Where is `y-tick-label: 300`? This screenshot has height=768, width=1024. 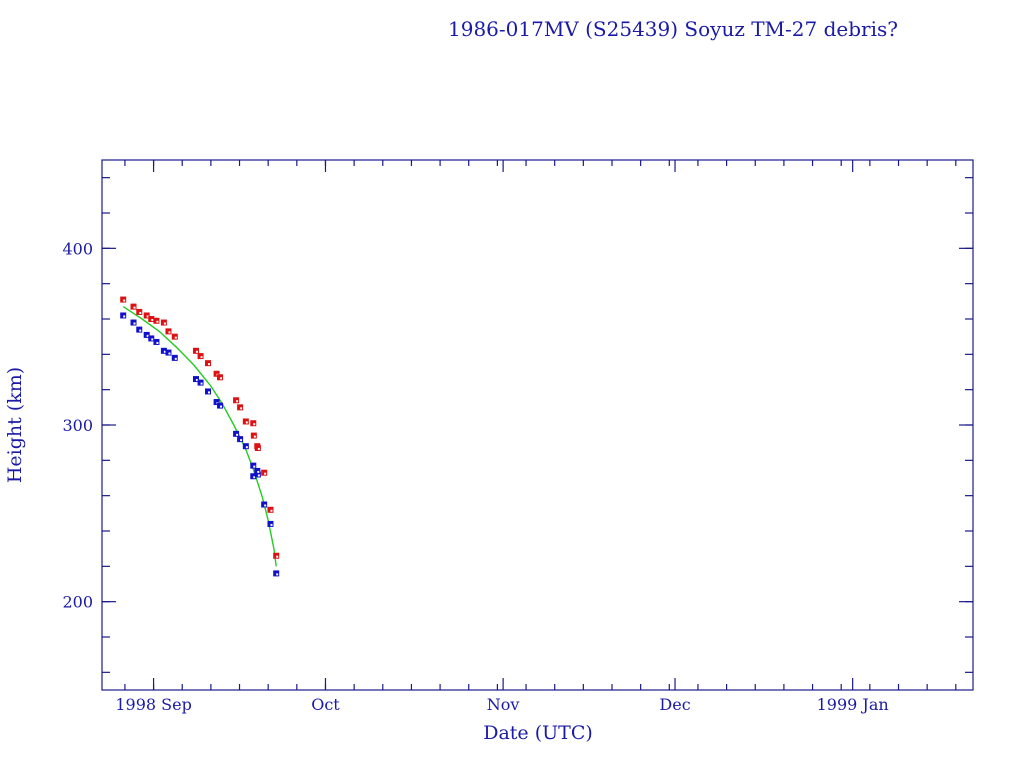
y-tick-label: 300 is located at coordinates (77, 425).